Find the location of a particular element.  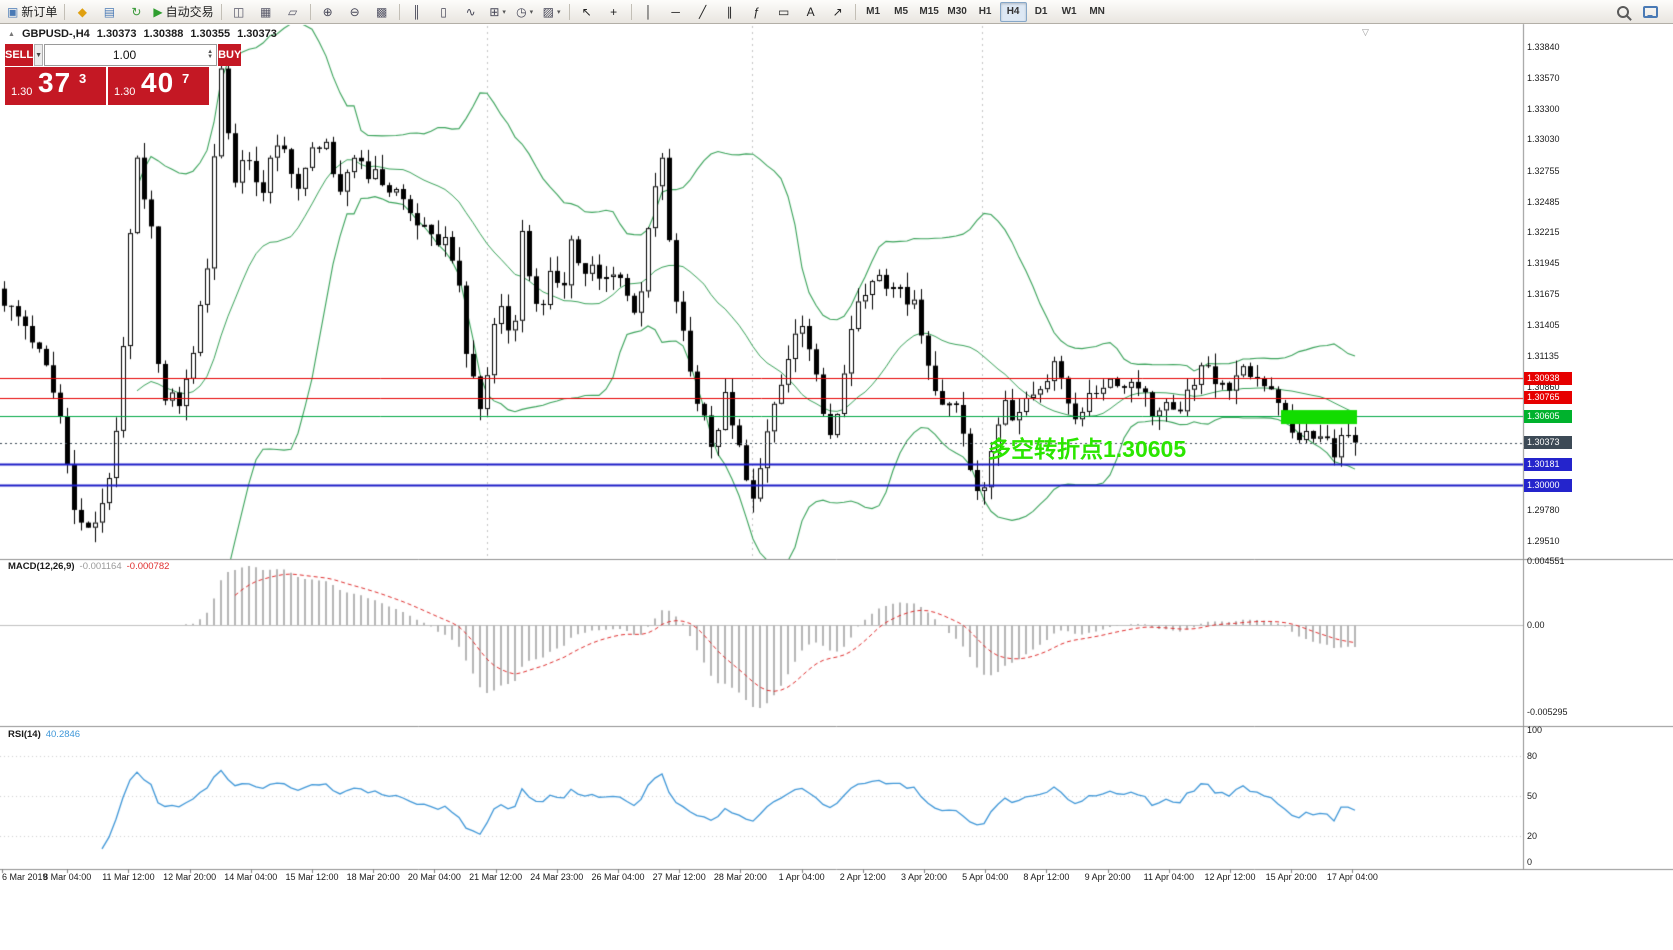

cascade-windows-icon: ▱ is located at coordinates (292, 11).